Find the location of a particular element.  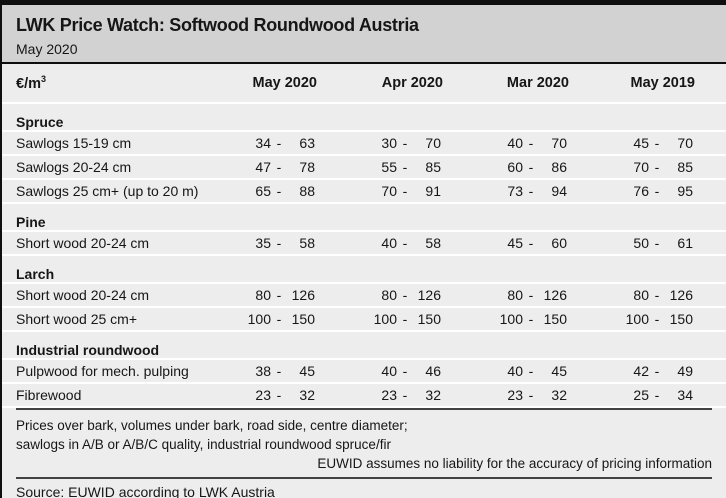

price-low: 38 is located at coordinates (263, 371).